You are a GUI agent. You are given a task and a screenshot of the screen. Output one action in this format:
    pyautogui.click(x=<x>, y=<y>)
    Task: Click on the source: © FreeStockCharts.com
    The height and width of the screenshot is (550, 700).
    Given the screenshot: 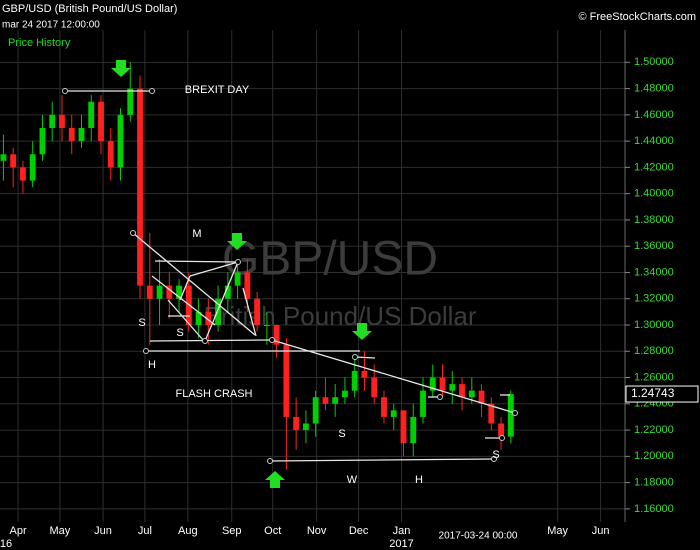 What is the action you would take?
    pyautogui.click(x=637, y=17)
    